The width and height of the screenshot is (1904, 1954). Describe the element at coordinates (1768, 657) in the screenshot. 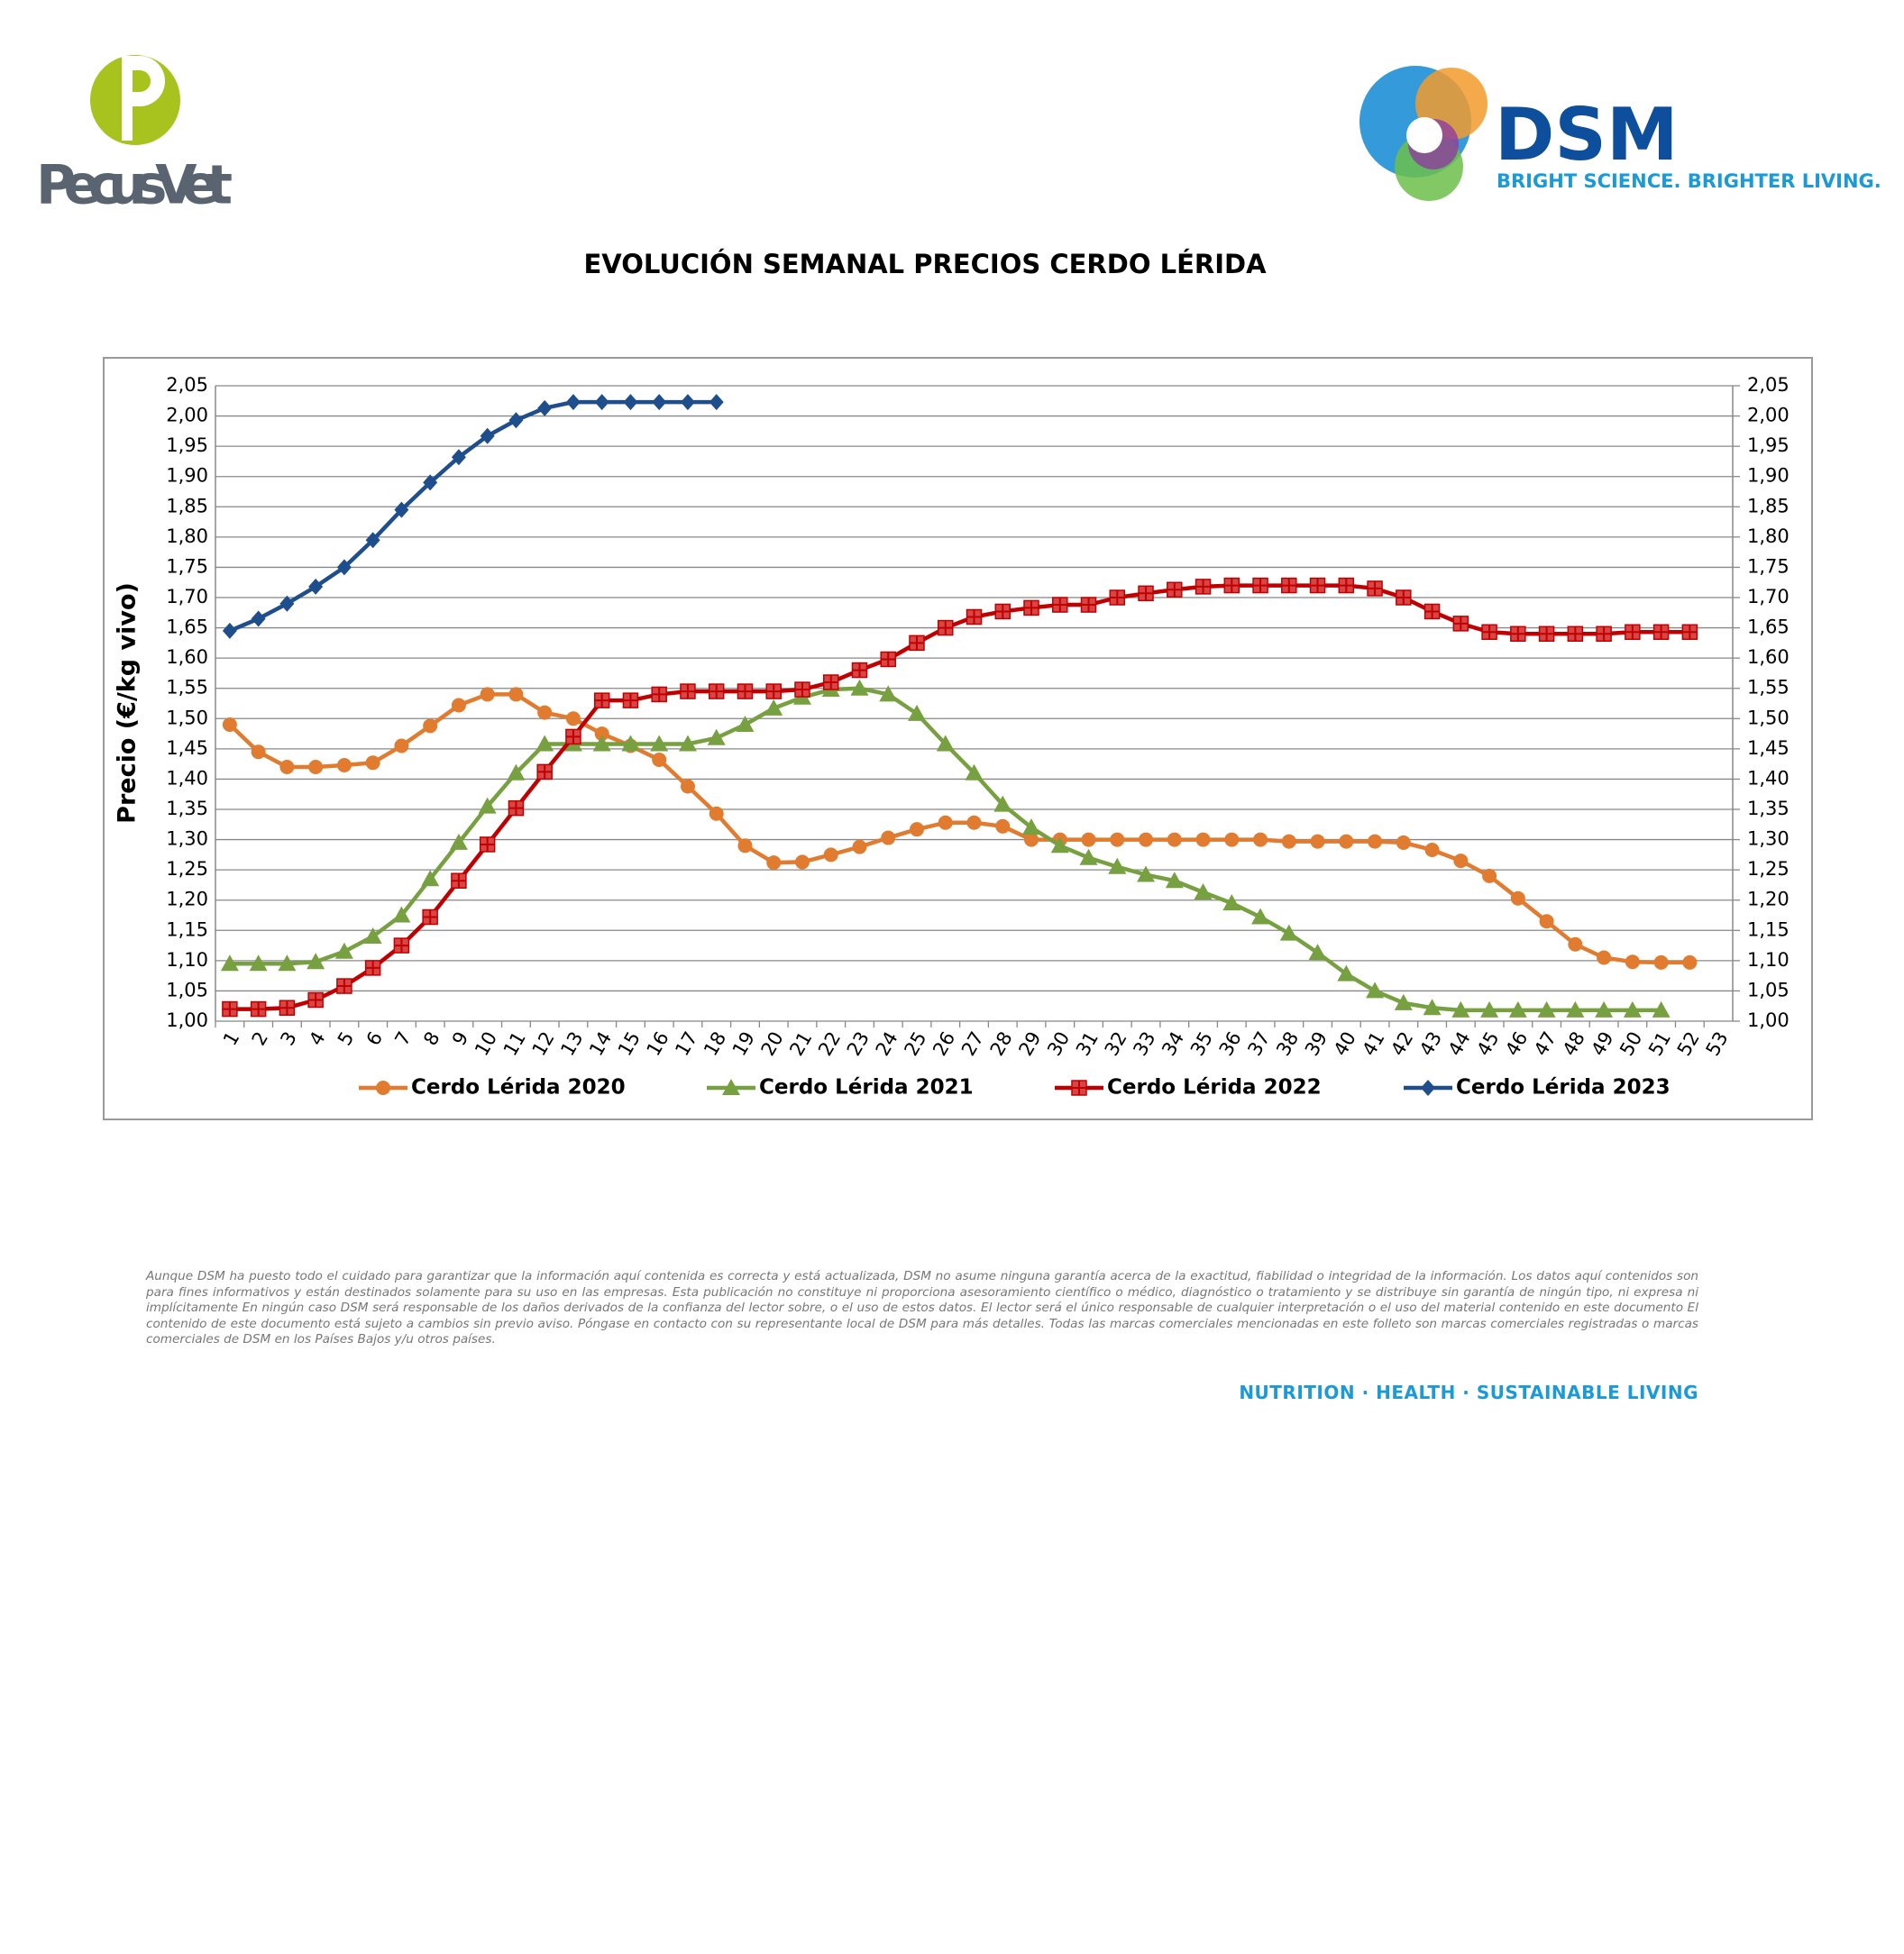

I see `y2-tick-label: 1,60` at that location.